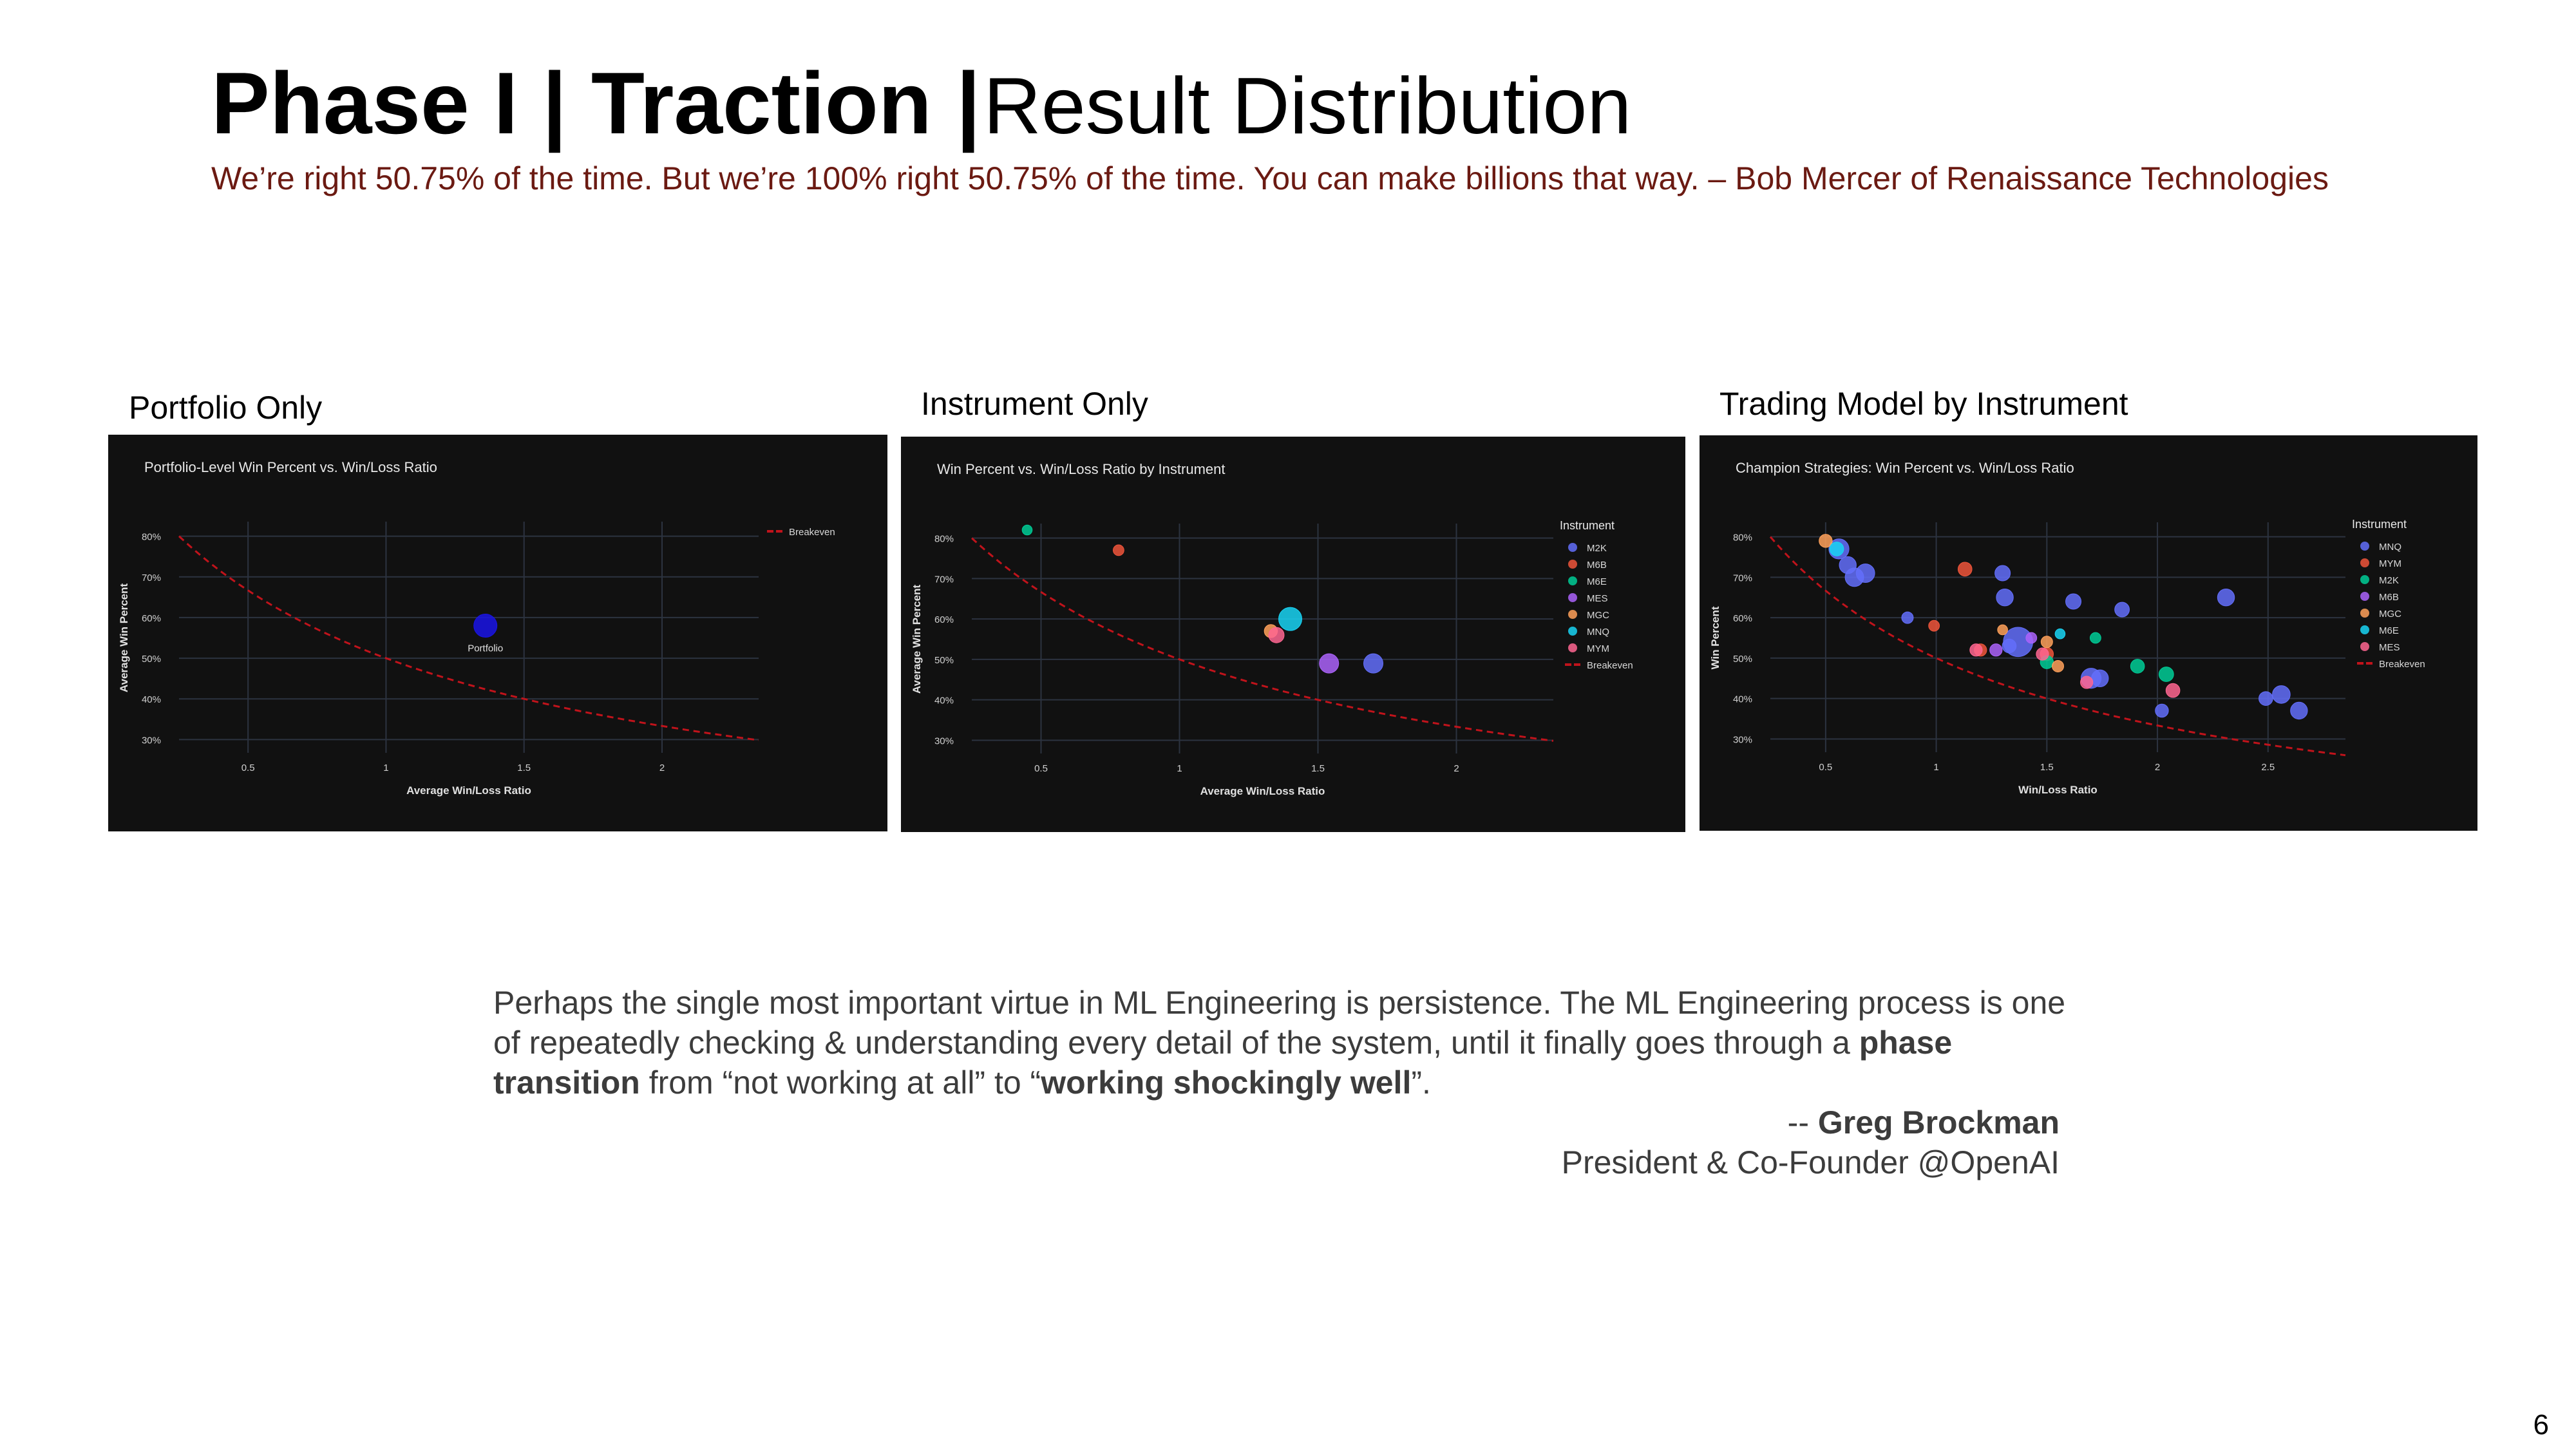  What do you see at coordinates (1598, 649) in the screenshot?
I see `legend-entry: MYM` at bounding box center [1598, 649].